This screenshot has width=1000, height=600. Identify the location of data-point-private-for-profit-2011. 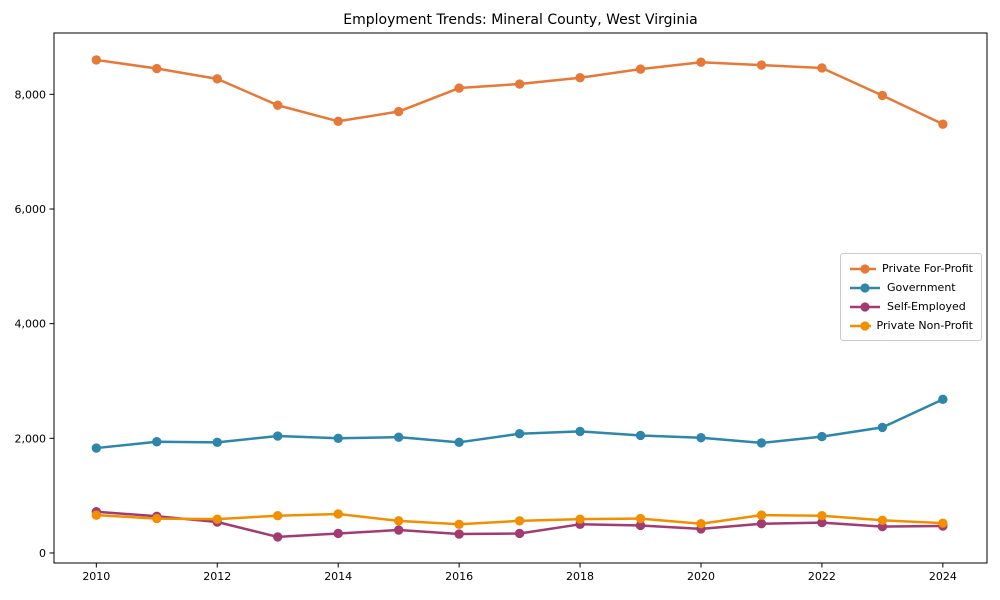
(157, 68).